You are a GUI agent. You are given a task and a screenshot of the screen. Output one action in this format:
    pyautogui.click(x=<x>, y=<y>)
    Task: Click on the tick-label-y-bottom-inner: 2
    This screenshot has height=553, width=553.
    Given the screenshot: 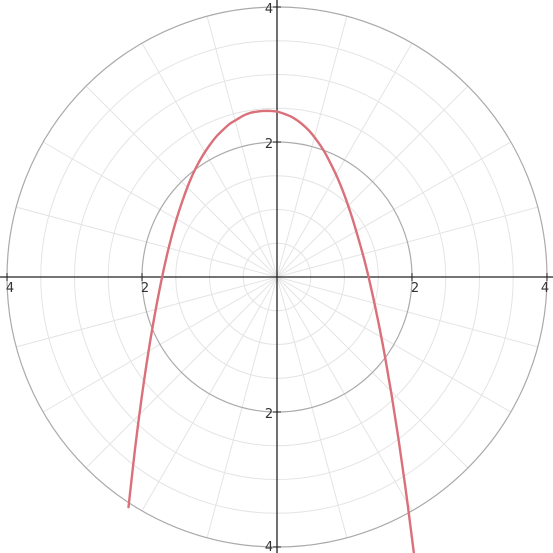 What is the action you would take?
    pyautogui.click(x=269, y=414)
    